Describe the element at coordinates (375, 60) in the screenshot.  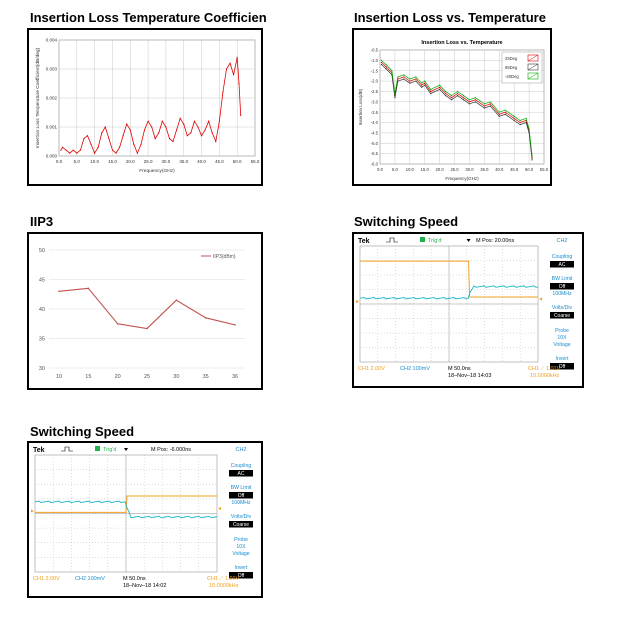
I see `y-tick-label: -1.0` at that location.